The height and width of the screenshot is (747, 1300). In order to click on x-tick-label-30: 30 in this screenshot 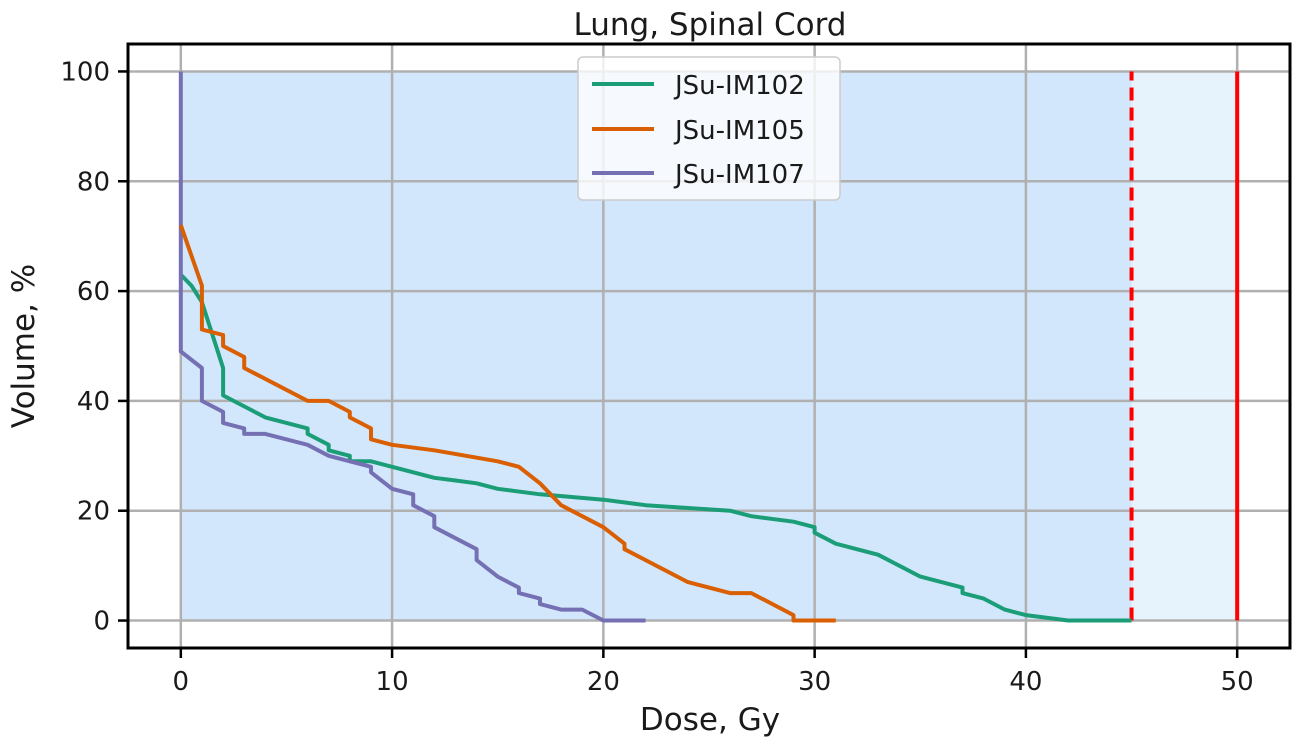, I will do `click(814, 682)`.